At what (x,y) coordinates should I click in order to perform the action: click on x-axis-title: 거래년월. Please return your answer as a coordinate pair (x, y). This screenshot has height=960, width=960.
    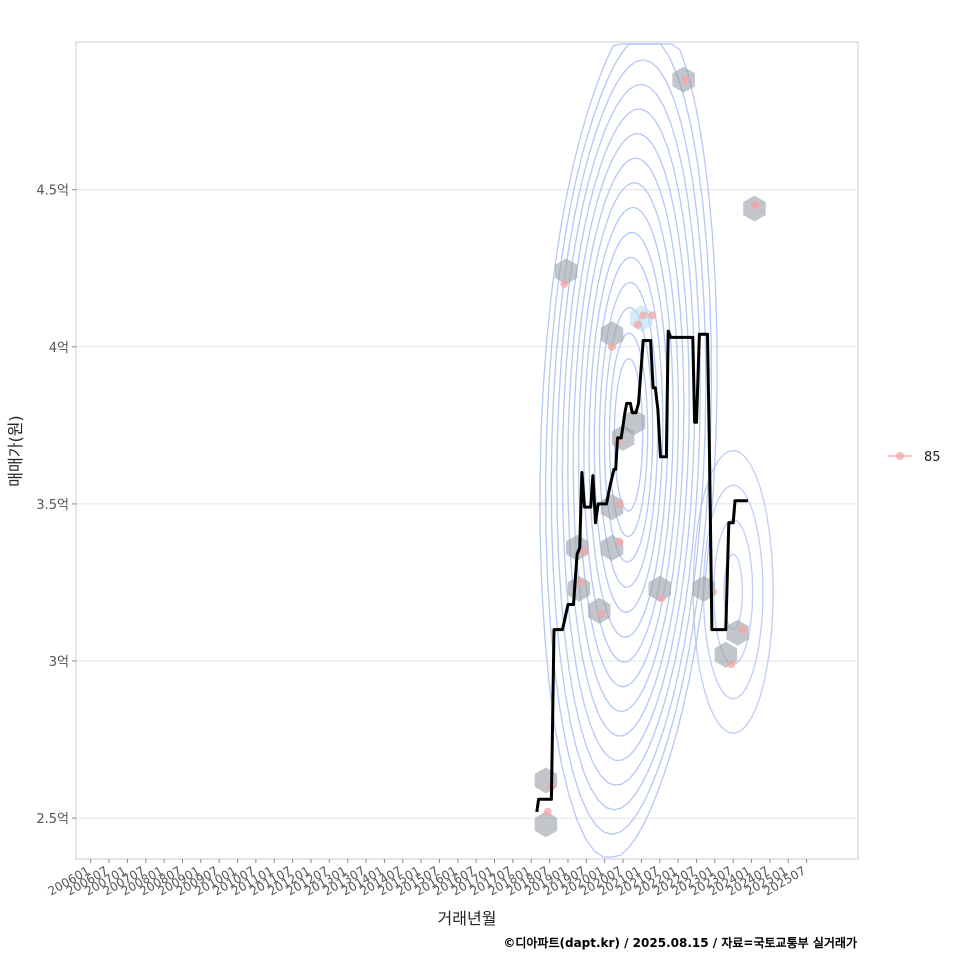
    Looking at the image, I should click on (467, 918).